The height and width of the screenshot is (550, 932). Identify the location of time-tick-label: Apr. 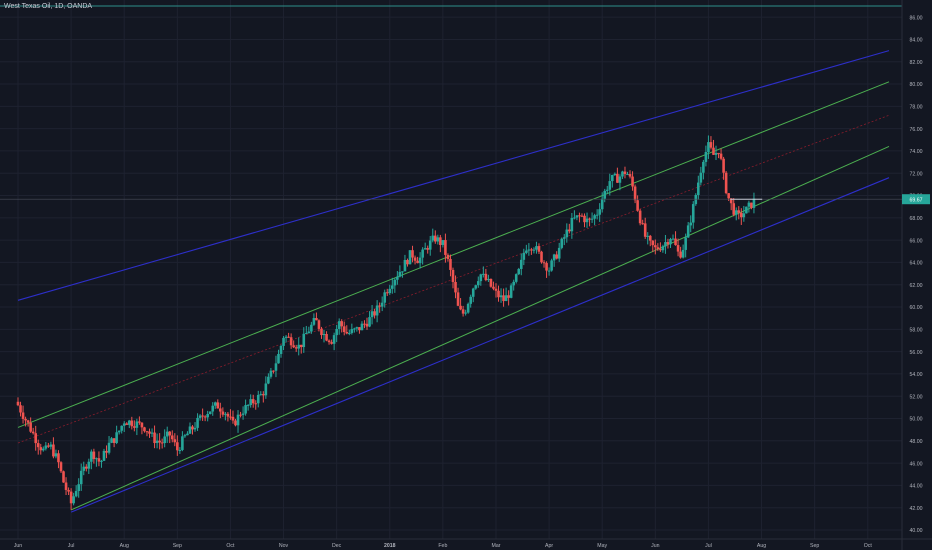
(549, 546).